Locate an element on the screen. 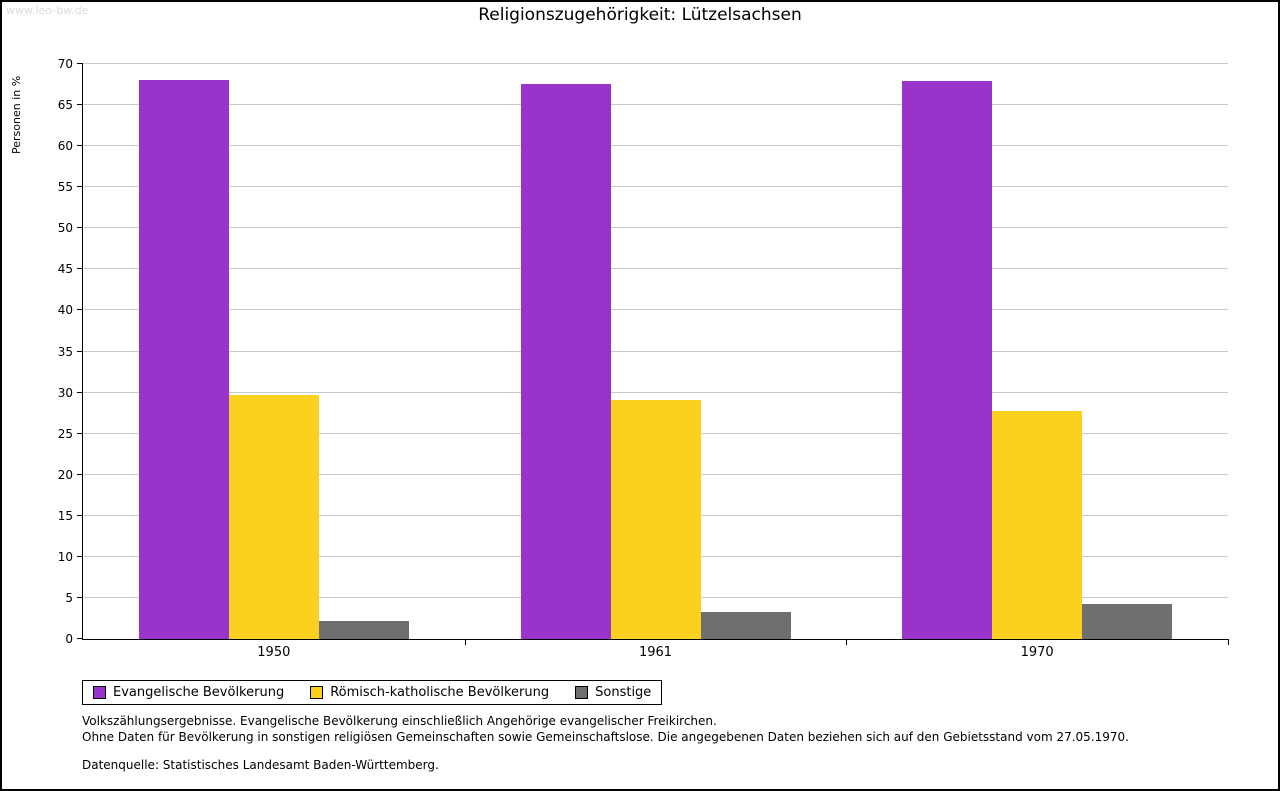  y-tick-label: 55 is located at coordinates (65, 187).